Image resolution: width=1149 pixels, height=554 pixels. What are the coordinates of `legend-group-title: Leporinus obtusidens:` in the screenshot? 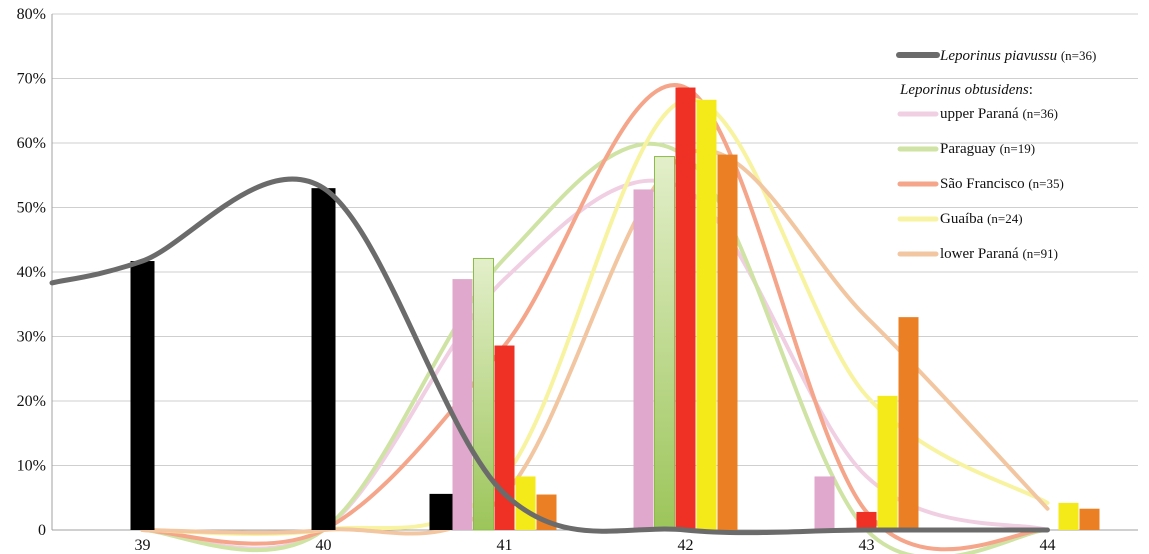 It's located at (966, 90).